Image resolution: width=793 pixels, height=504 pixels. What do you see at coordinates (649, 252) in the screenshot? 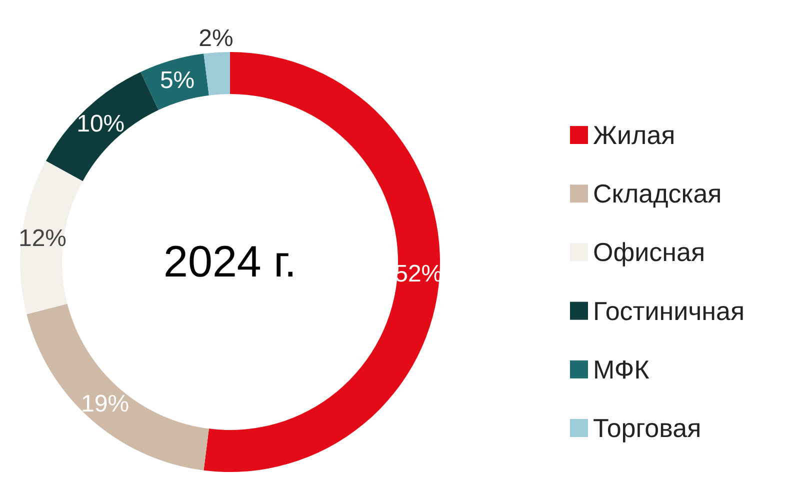
I see `legend-label: Офисная` at bounding box center [649, 252].